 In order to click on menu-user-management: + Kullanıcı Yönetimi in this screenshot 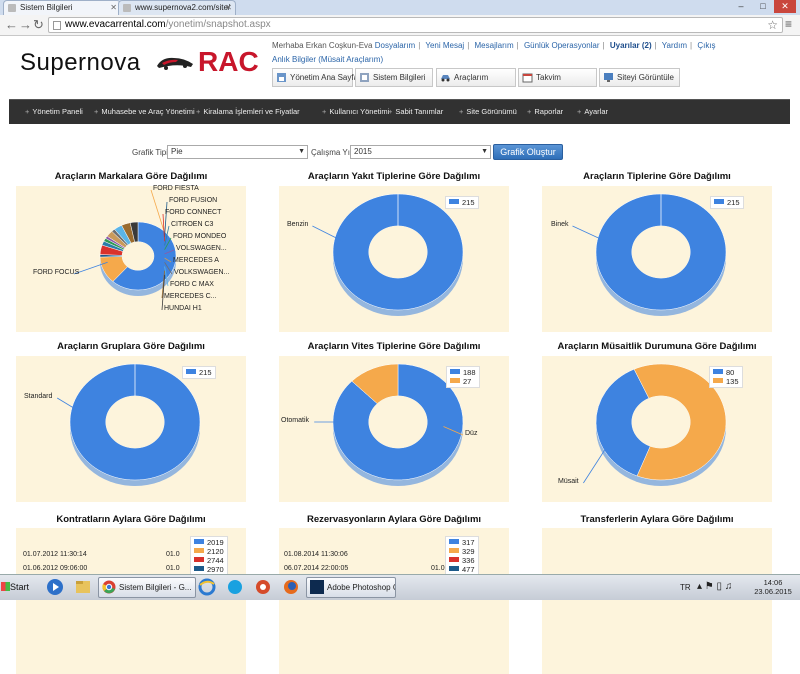, I will do `click(356, 111)`.